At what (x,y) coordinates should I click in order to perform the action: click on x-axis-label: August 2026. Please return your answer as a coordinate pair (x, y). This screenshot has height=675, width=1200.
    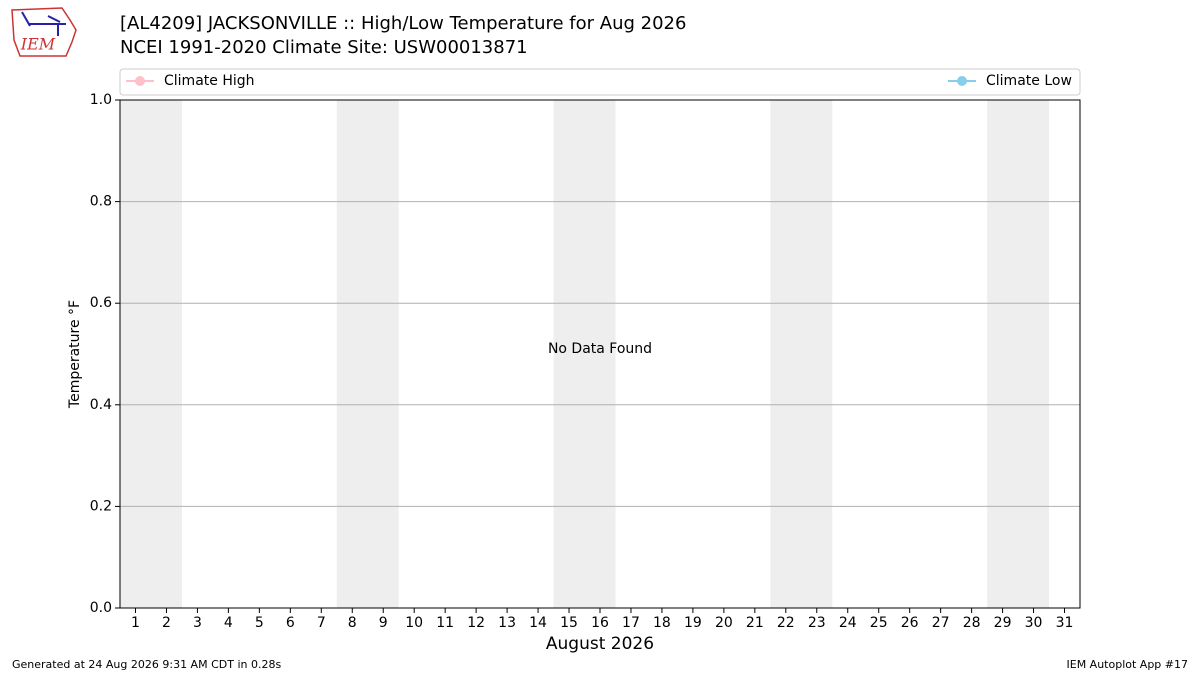
    Looking at the image, I should click on (600, 644).